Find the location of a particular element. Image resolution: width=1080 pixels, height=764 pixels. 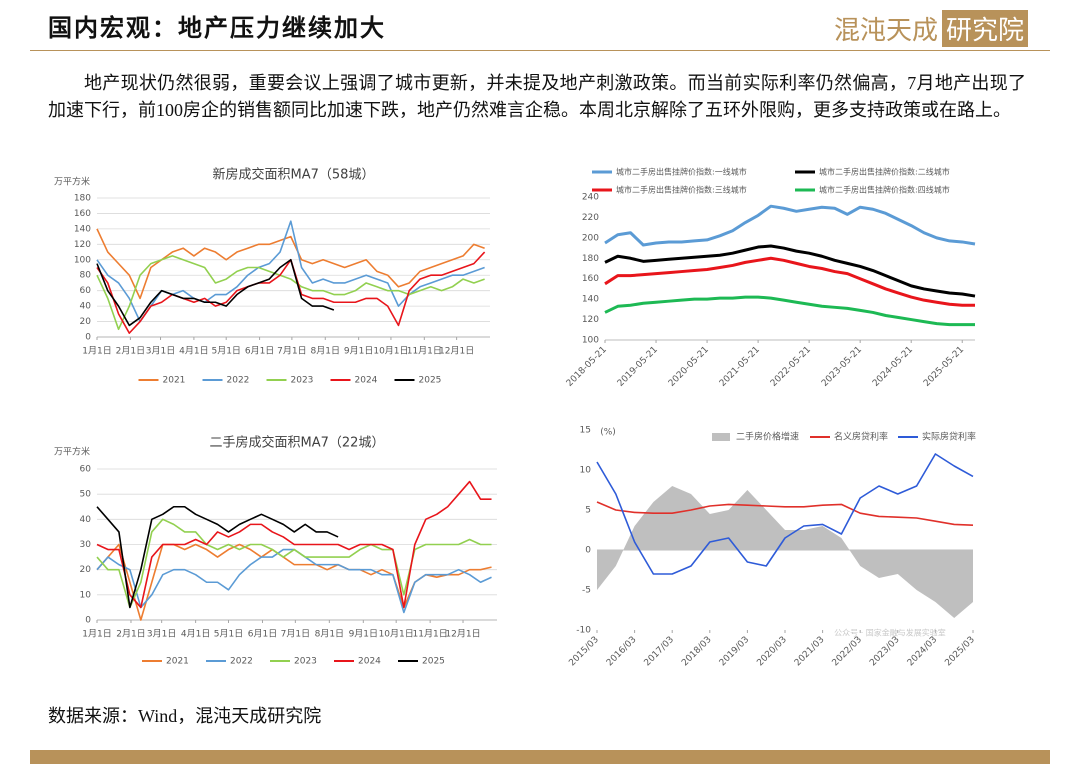

x-tick-label: 12月1日 is located at coordinates (462, 634).